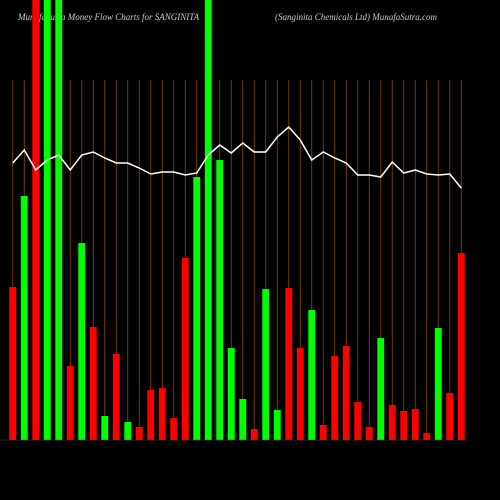 The height and width of the screenshot is (500, 500). I want to click on money-flow-line, so click(237, 157).